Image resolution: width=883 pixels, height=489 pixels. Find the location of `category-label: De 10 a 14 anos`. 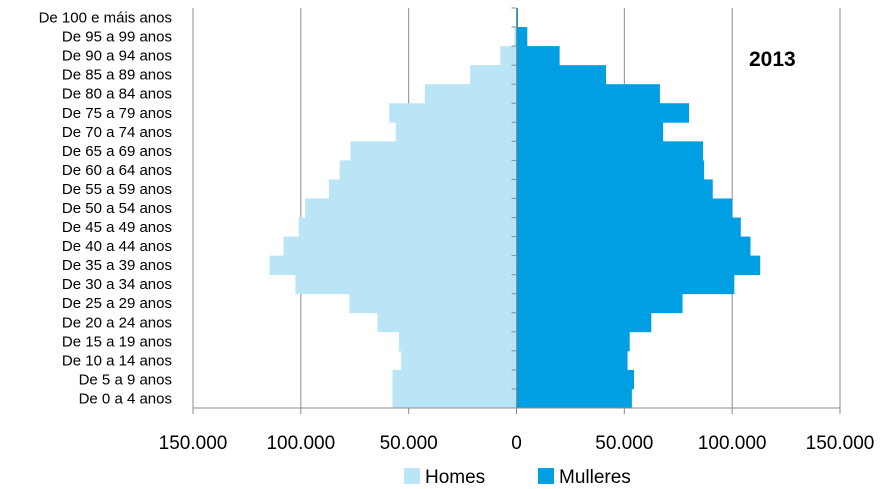

category-label: De 10 a 14 anos is located at coordinates (117, 360).